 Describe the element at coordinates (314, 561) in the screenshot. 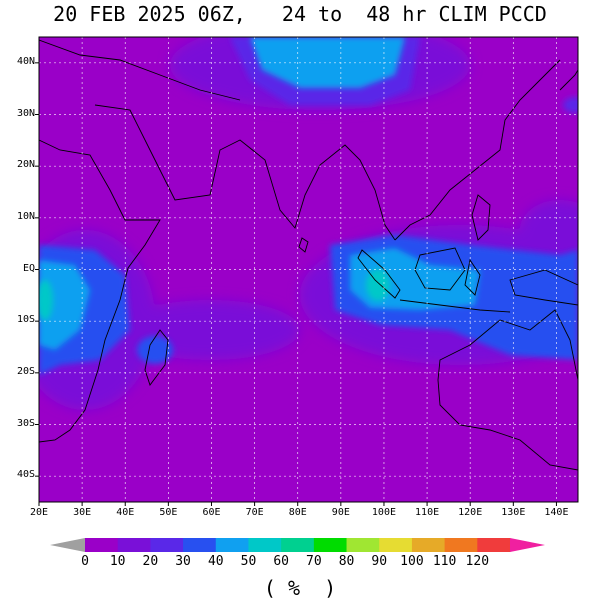

I see `colorbar-tick-label: 70` at that location.